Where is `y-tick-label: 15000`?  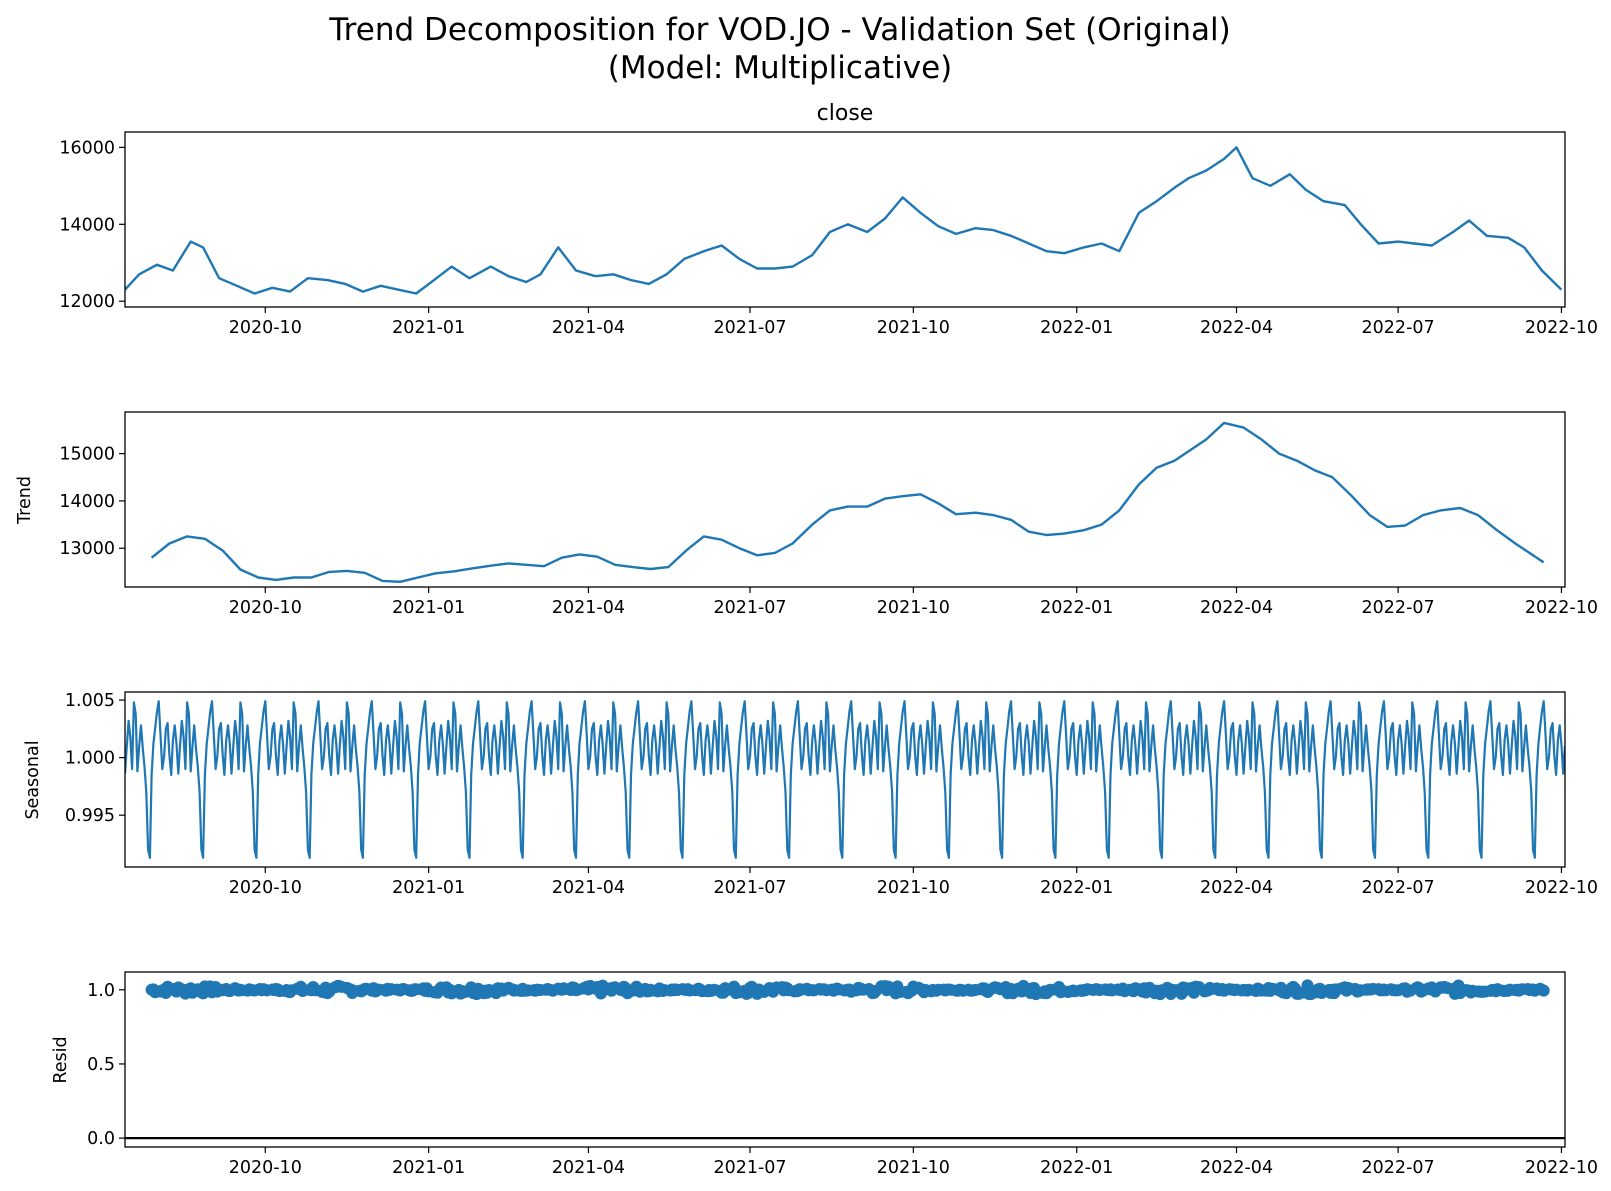
y-tick-label: 15000 is located at coordinates (87, 455).